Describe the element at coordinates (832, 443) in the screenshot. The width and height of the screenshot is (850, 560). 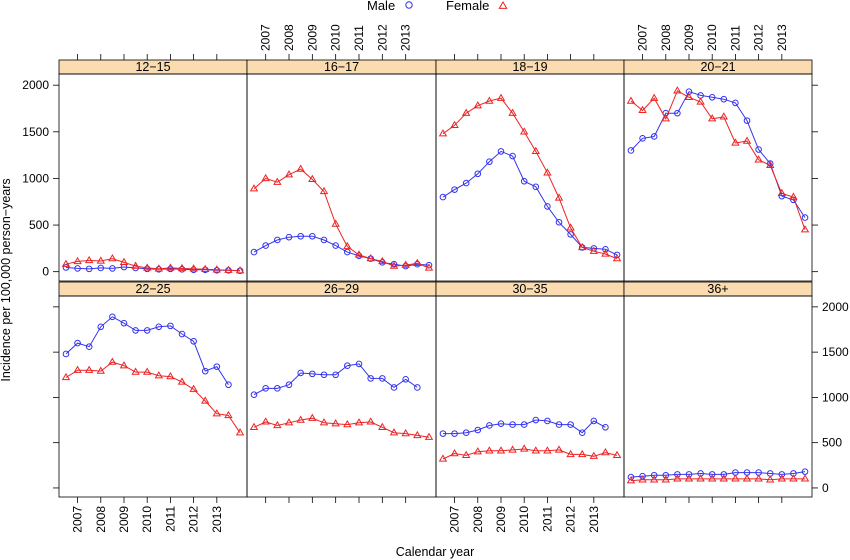
I see `y-tick-label: 500` at that location.